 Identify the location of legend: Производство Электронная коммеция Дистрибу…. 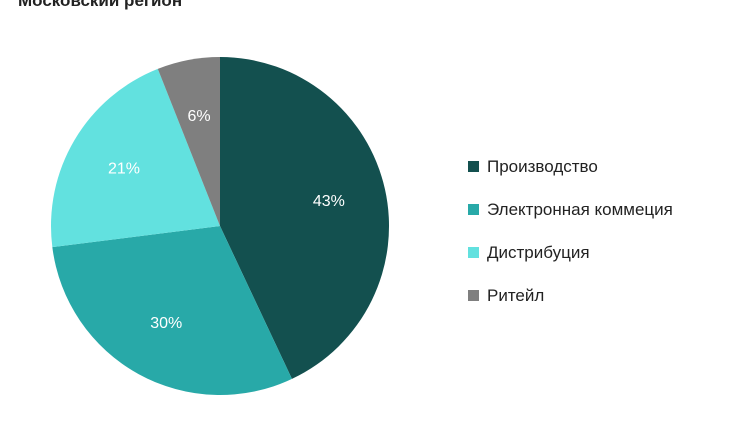
(570, 231).